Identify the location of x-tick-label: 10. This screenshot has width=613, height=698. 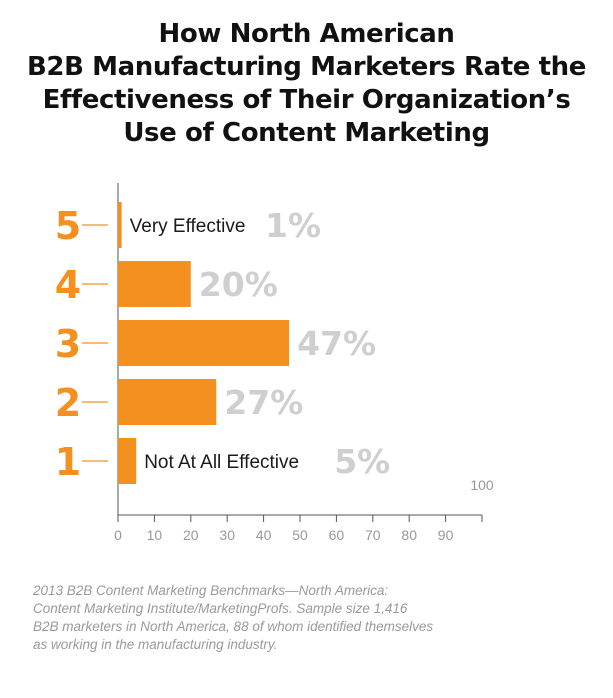
(155, 535).